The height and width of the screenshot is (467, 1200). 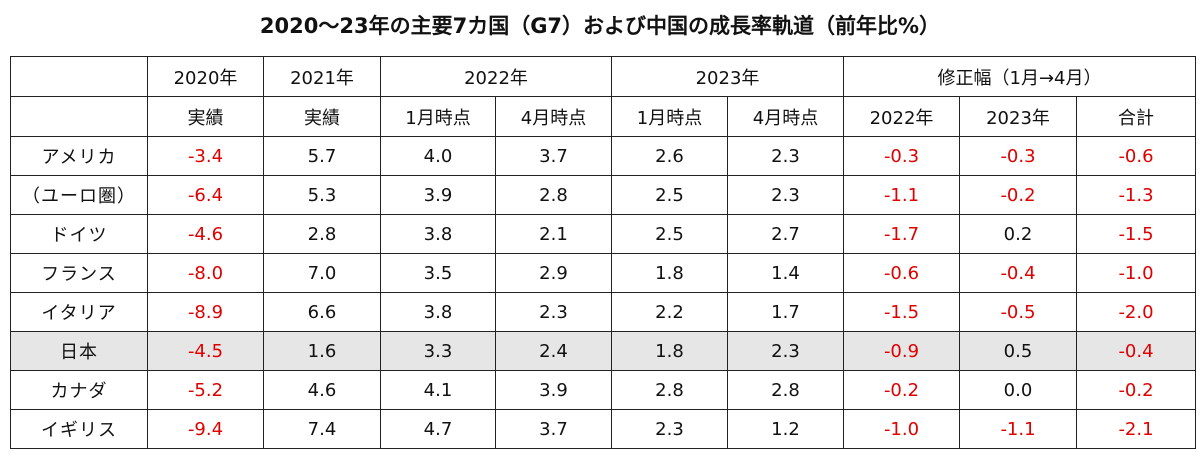 I want to click on row-label: アメリカ, so click(x=79, y=156).